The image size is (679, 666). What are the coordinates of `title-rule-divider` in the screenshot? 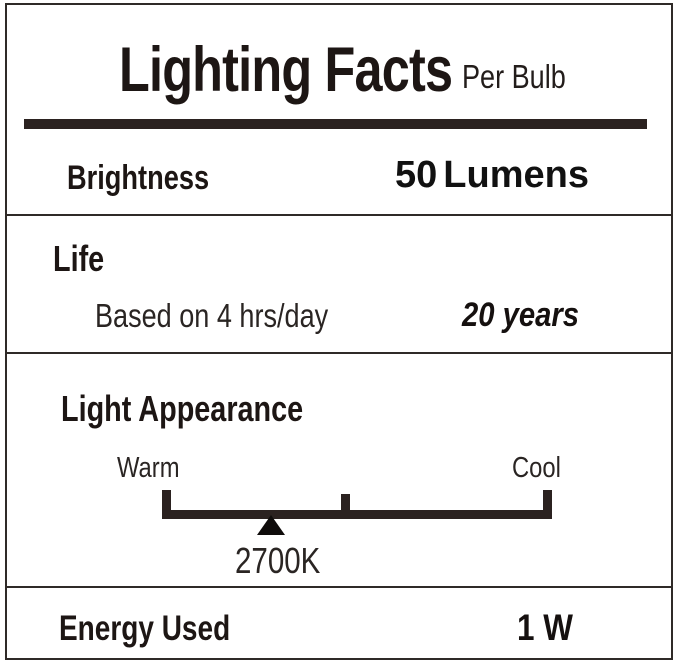 It's located at (335, 124).